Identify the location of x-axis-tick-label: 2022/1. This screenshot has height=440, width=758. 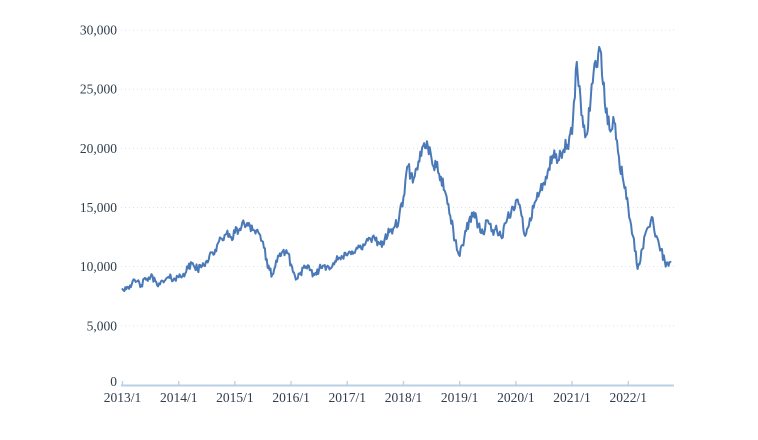
(629, 397).